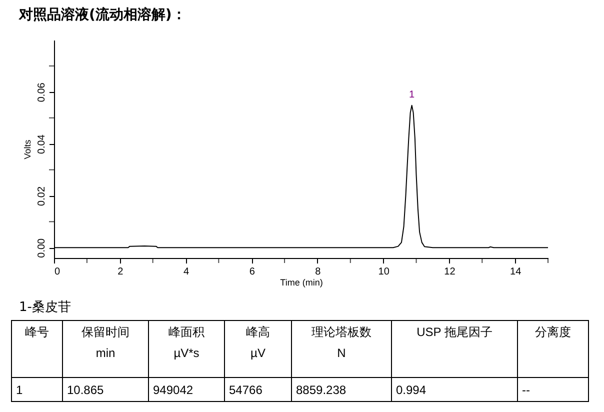  Describe the element at coordinates (105, 349) in the screenshot. I see `text: 保留时间 min` at that location.